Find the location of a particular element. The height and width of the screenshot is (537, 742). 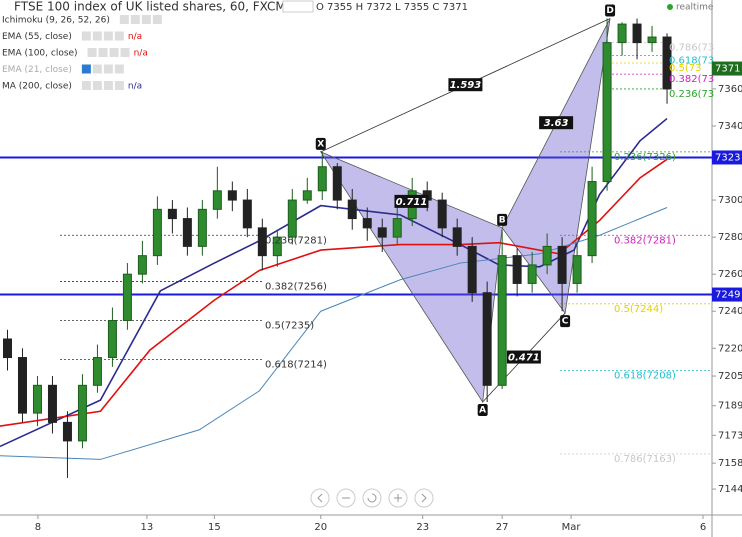

pattern-point-label: D is located at coordinates (609, 11).